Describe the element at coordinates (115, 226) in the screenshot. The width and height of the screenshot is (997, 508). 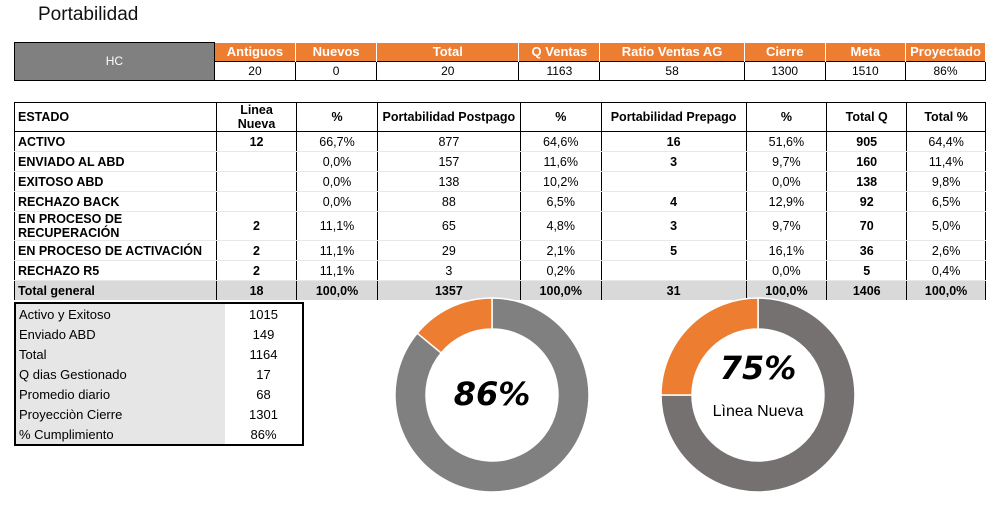
I see `status-cell-estado: EN PROCESO DE RECUPERACIÓN` at that location.